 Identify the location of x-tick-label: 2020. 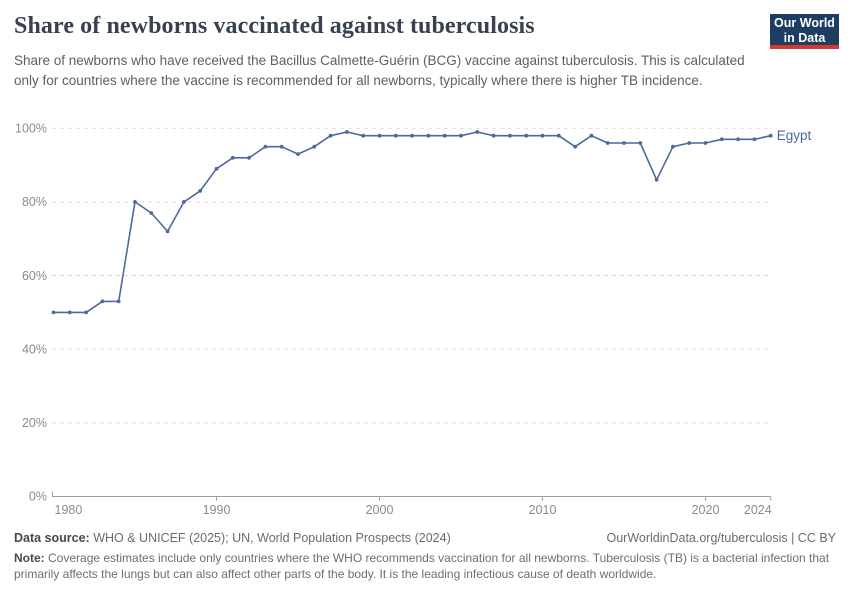
(706, 510).